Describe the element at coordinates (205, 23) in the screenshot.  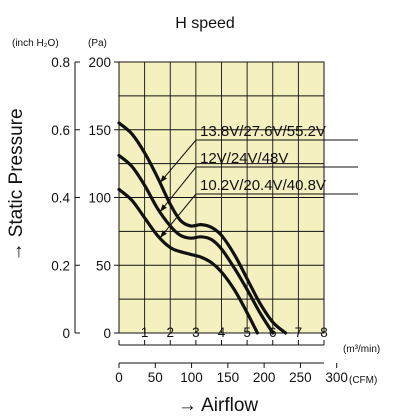
I see `chart-title: H speed` at that location.